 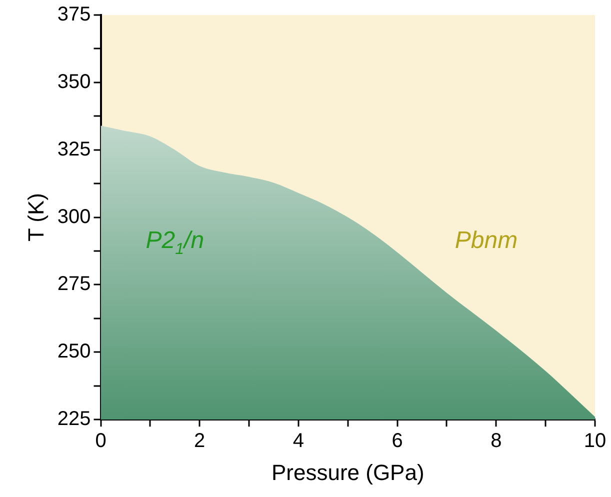 What do you see at coordinates (397, 441) in the screenshot?
I see `x-tick-label: 6` at bounding box center [397, 441].